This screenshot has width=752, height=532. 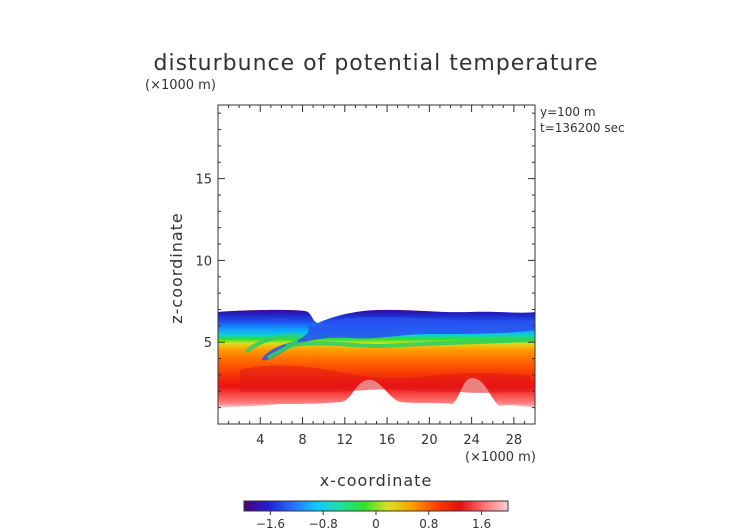 I want to click on y-tick-label: 10, so click(x=203, y=261).